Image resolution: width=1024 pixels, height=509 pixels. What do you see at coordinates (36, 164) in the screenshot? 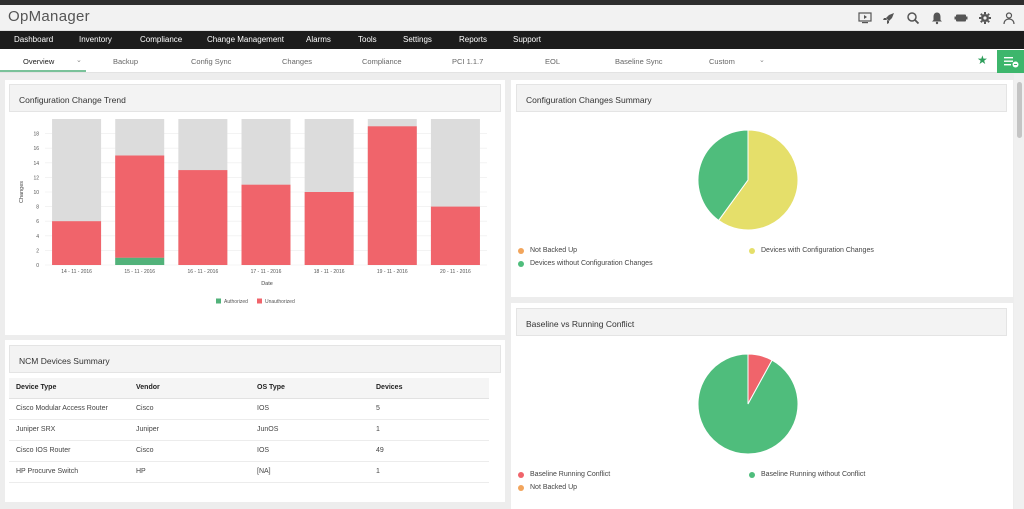
I see `y-tick-label: 14` at bounding box center [36, 164].